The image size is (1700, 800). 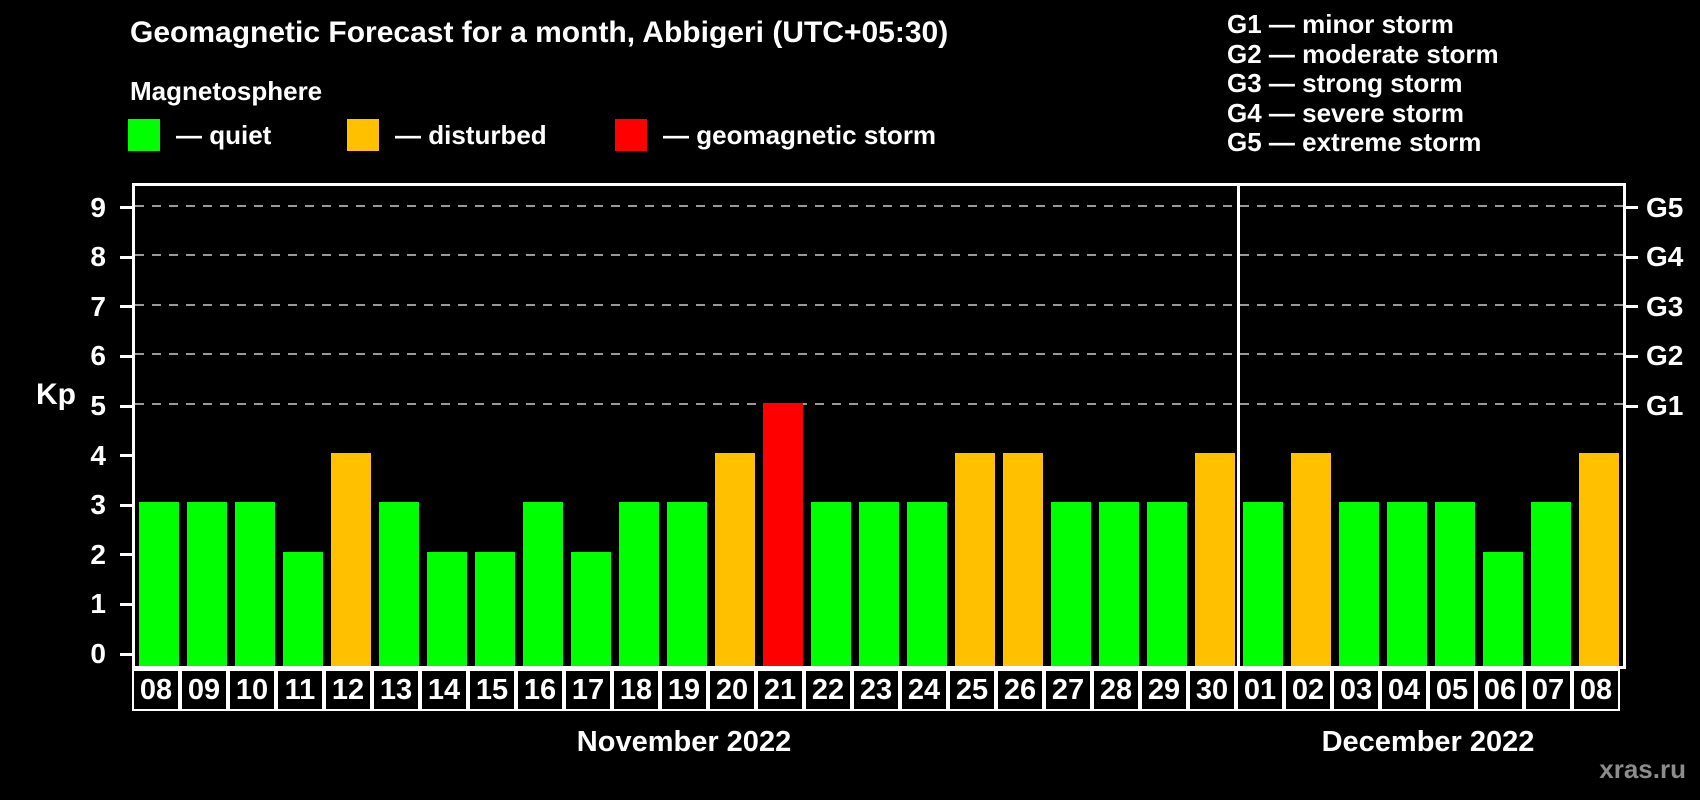 I want to click on gridline-kp7, so click(x=879, y=304).